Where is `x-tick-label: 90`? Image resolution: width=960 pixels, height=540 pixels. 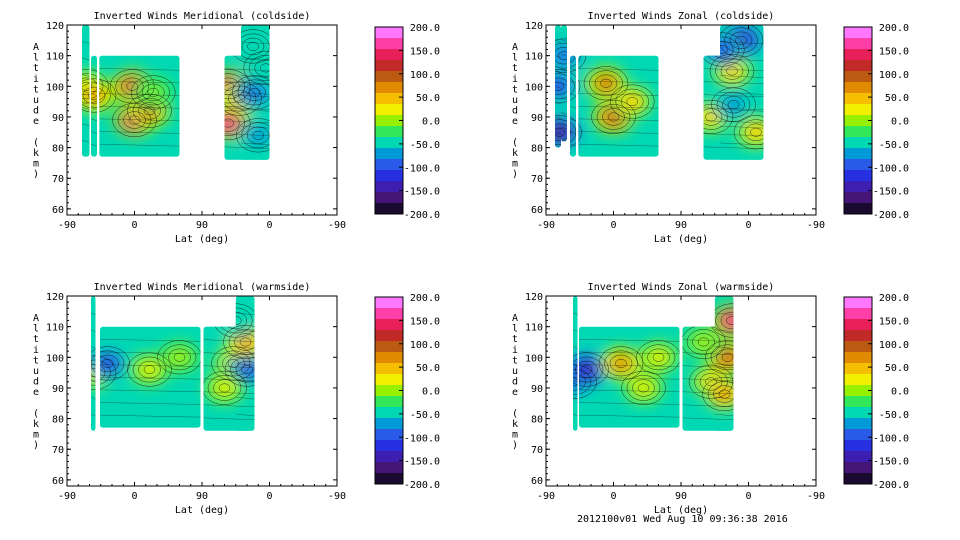 x-tick-label: 90 is located at coordinates (681, 496).